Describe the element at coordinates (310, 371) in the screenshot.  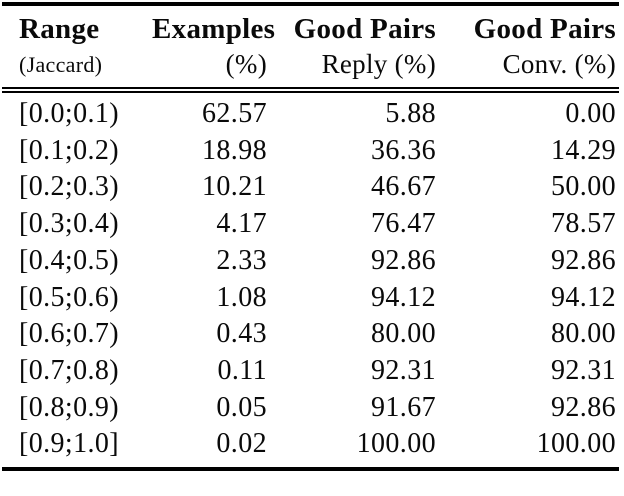
I see `table-row: [0.7;0.8) 0.11 92.31 92.31` at that location.